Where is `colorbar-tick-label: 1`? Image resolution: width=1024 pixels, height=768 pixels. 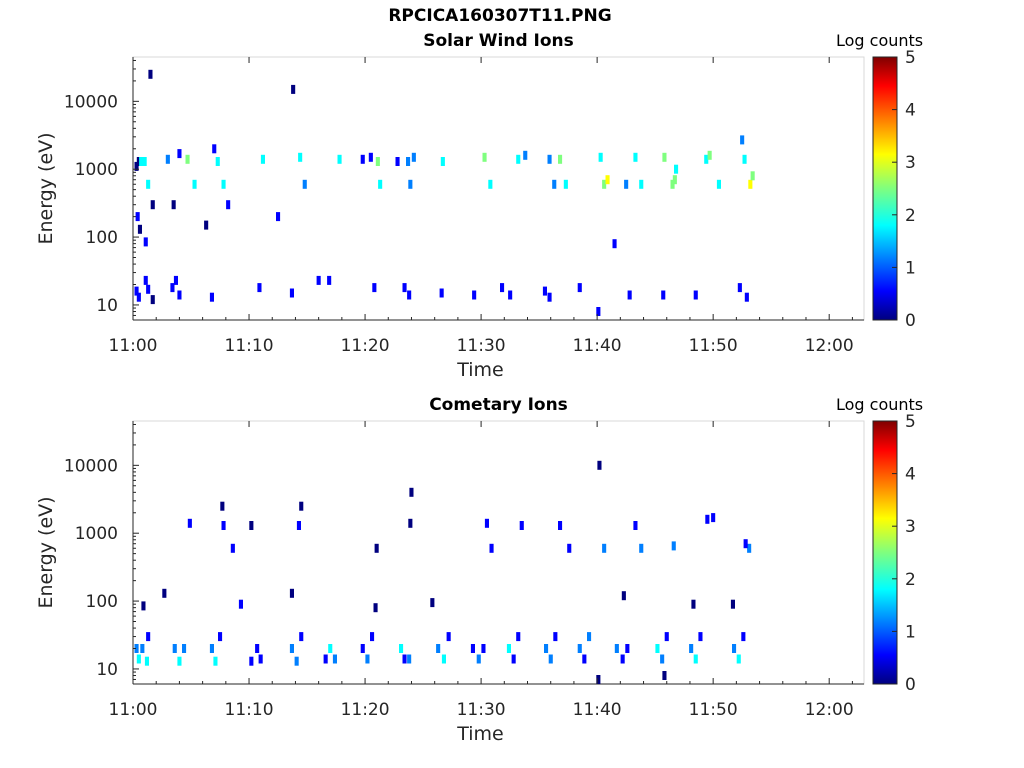 colorbar-tick-label: 1 is located at coordinates (910, 268).